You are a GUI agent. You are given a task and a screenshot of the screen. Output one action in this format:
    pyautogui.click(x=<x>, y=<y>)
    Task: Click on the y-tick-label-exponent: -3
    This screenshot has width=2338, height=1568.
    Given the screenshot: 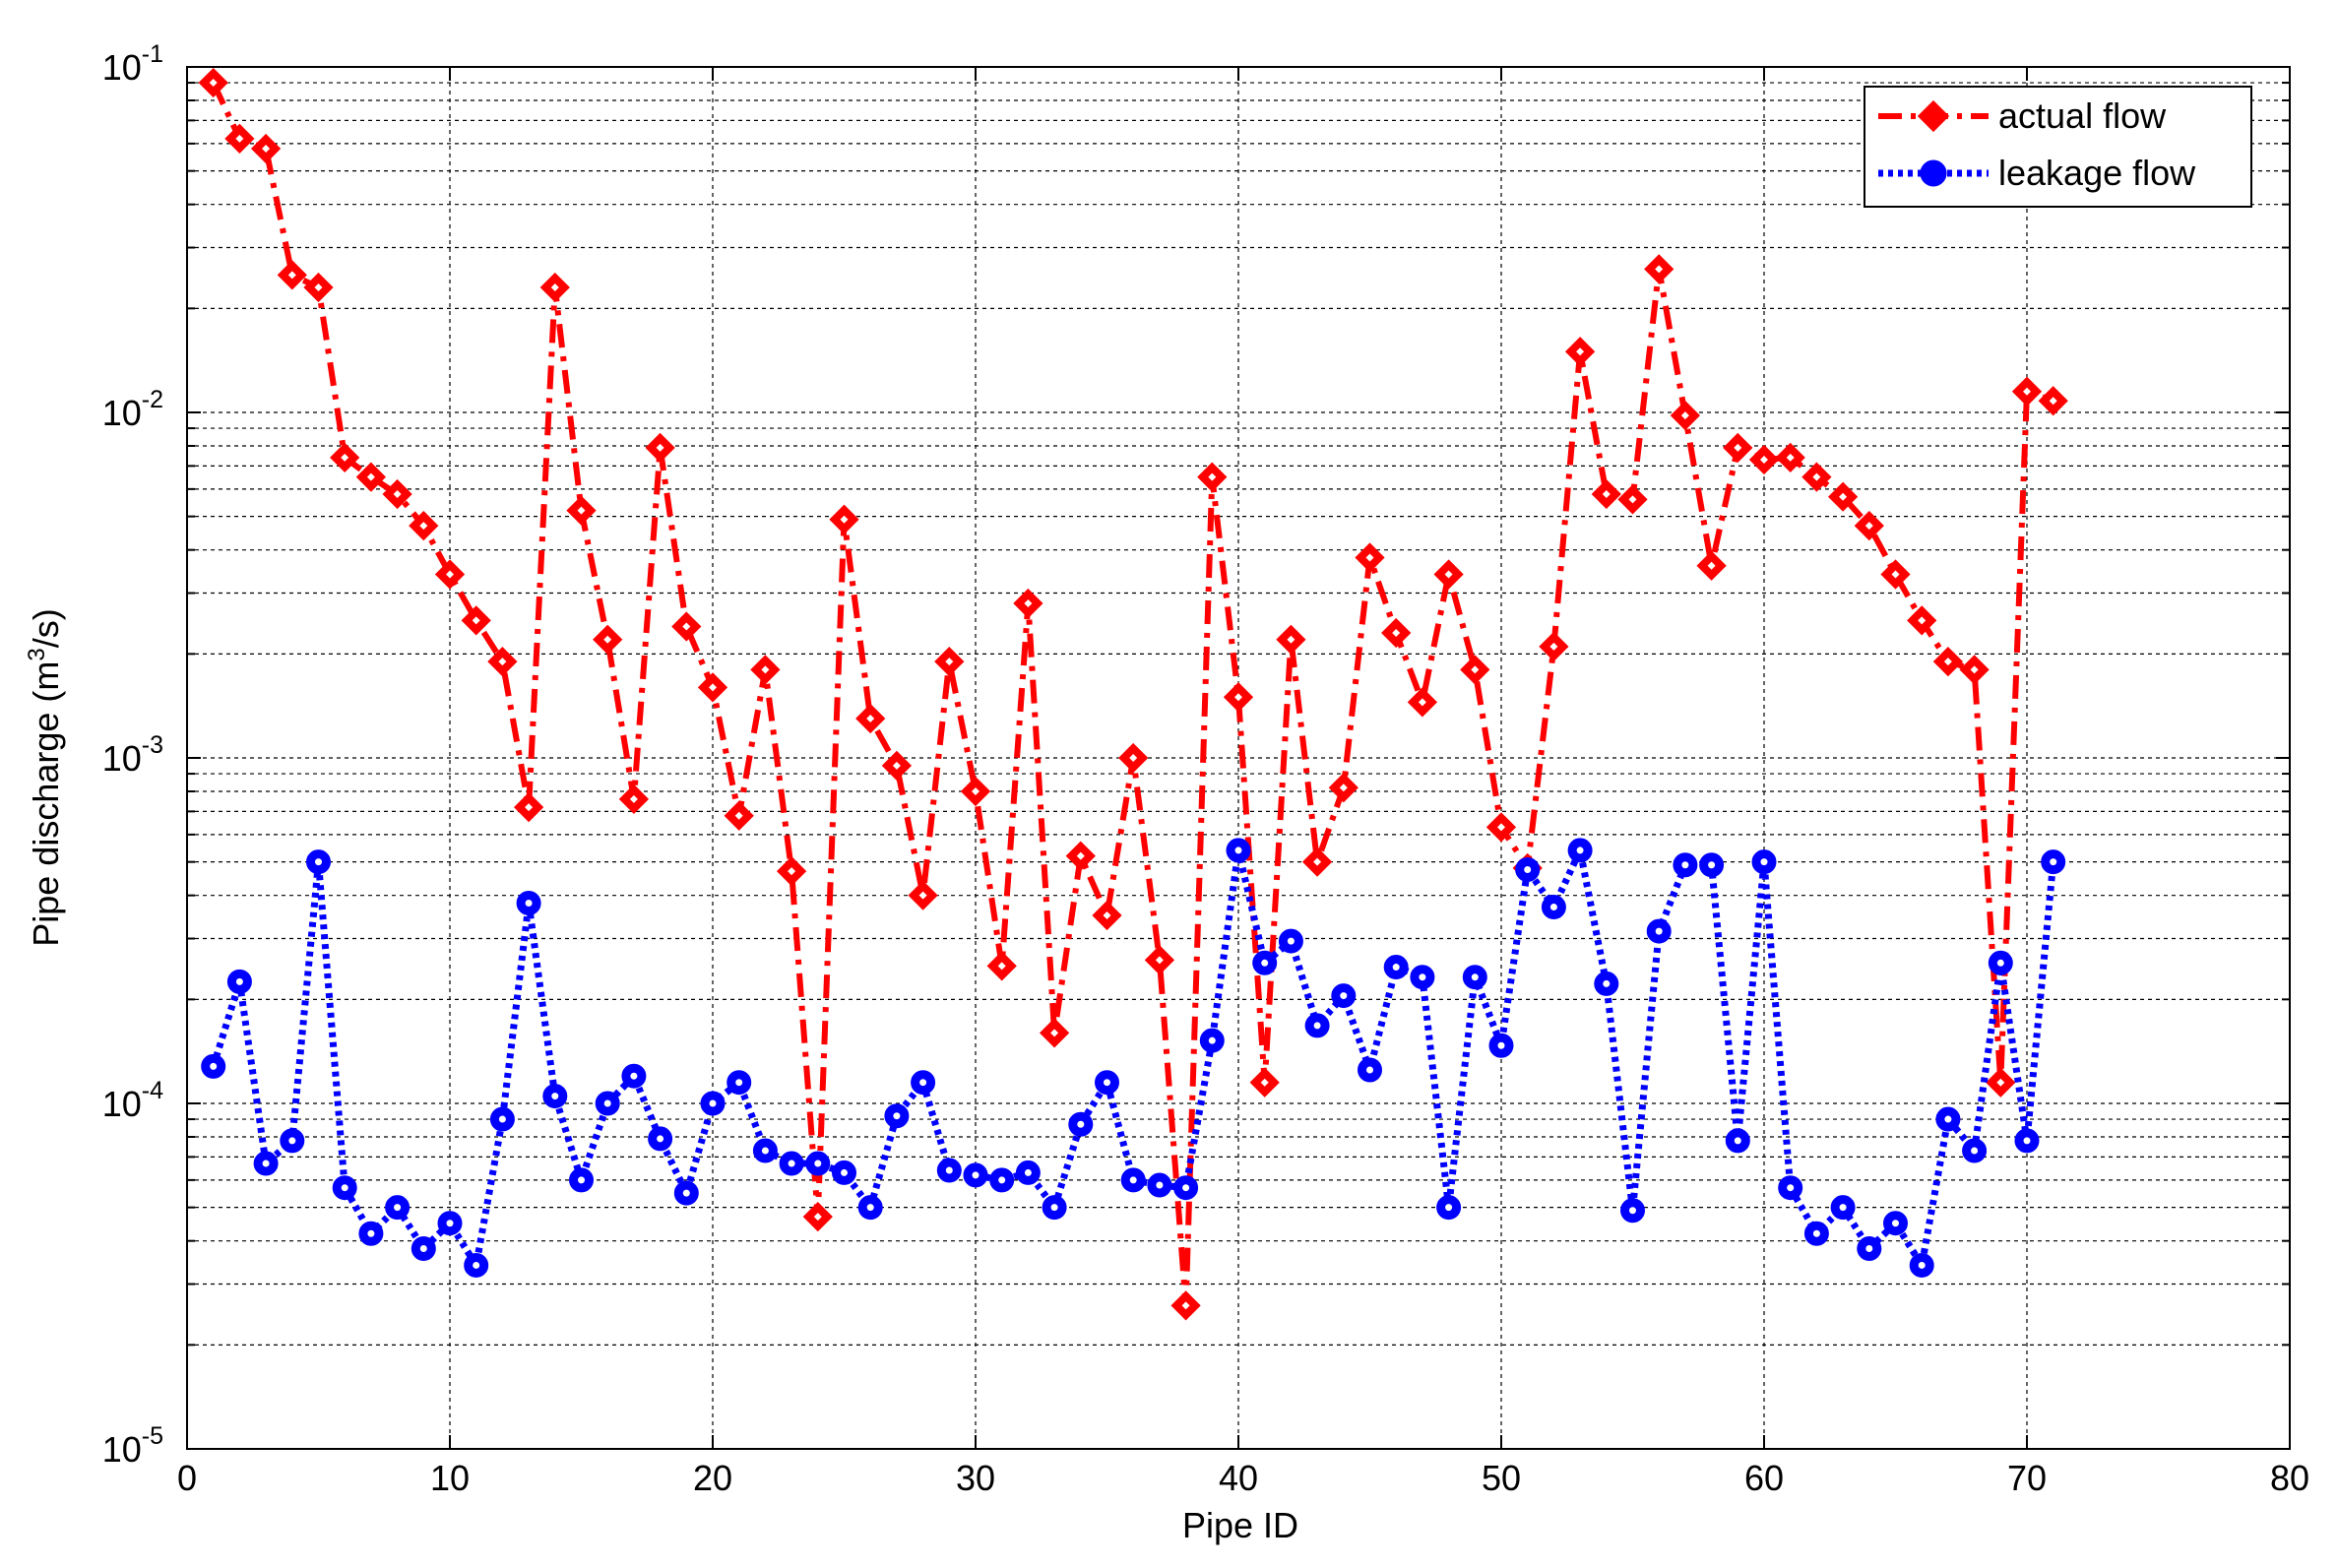 What is the action you would take?
    pyautogui.click(x=152, y=745)
    